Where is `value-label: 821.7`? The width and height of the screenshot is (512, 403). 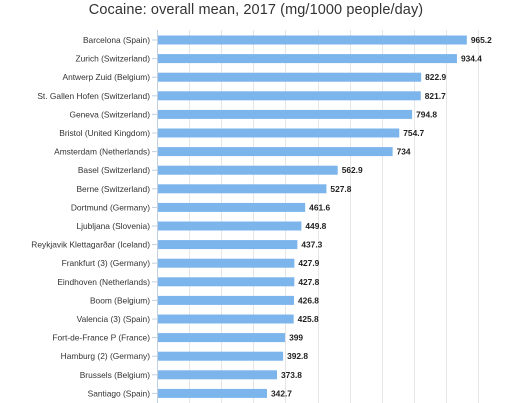
value-label: 821.7 is located at coordinates (435, 96).